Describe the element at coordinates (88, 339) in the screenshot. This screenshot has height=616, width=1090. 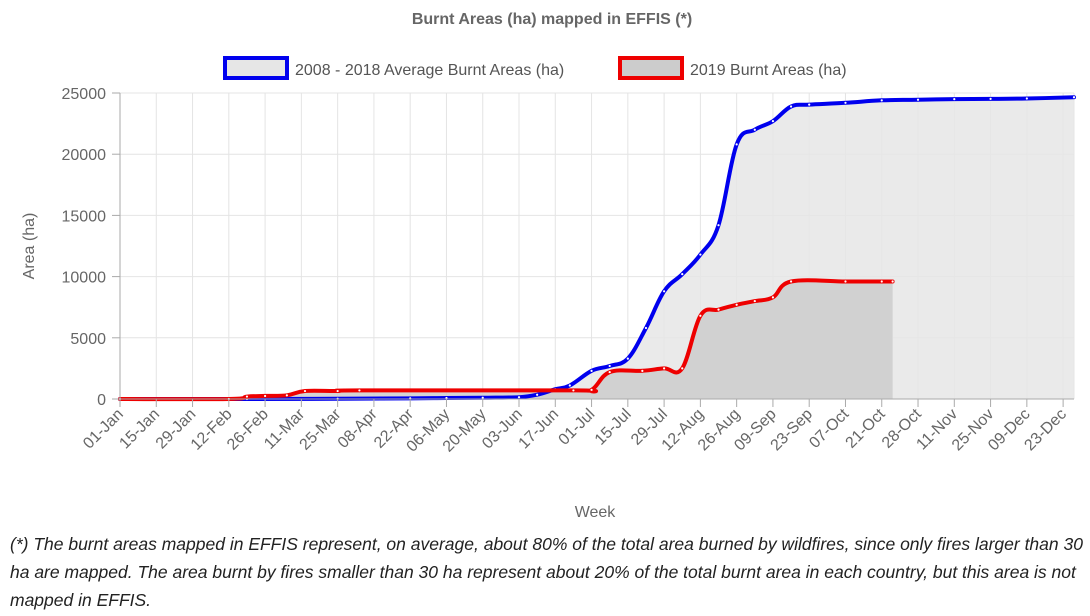
I see `y-tick-label-1: 5000` at that location.